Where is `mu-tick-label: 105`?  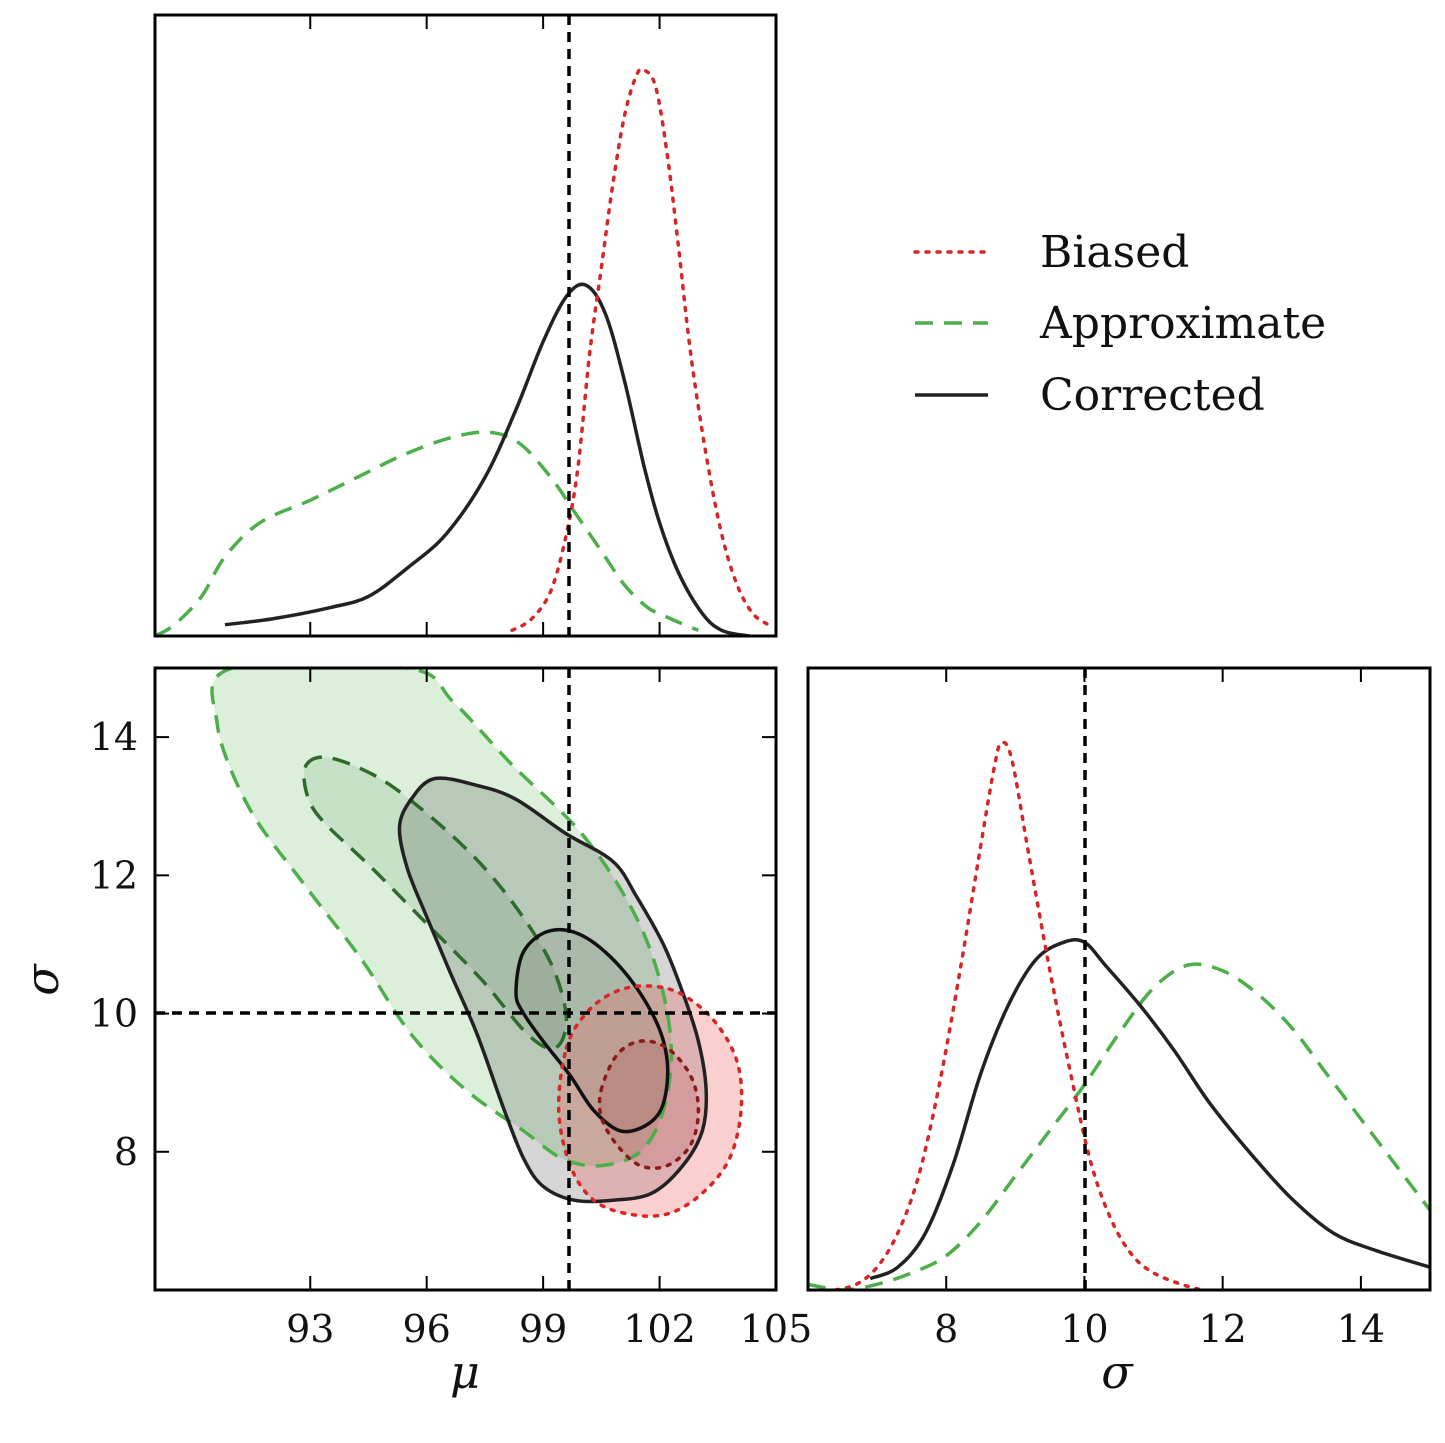
mu-tick-label: 105 is located at coordinates (776, 1329).